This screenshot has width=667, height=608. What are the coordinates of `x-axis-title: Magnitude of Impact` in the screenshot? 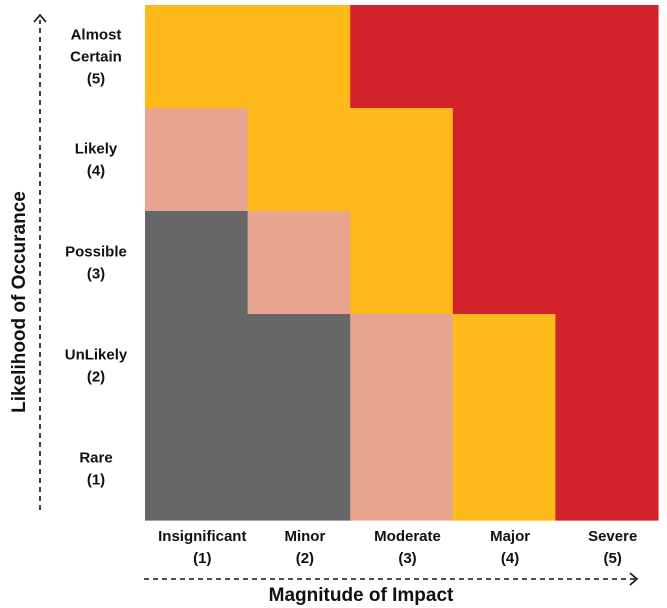 It's located at (361, 595).